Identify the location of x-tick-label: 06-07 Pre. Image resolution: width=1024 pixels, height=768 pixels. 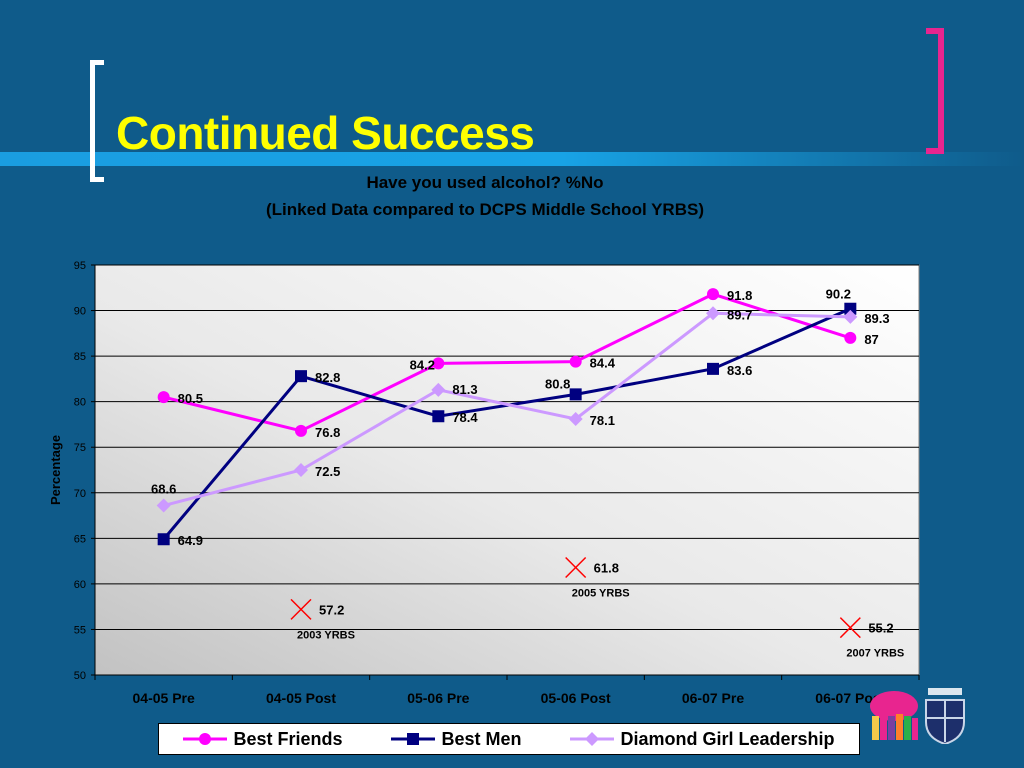
(713, 698).